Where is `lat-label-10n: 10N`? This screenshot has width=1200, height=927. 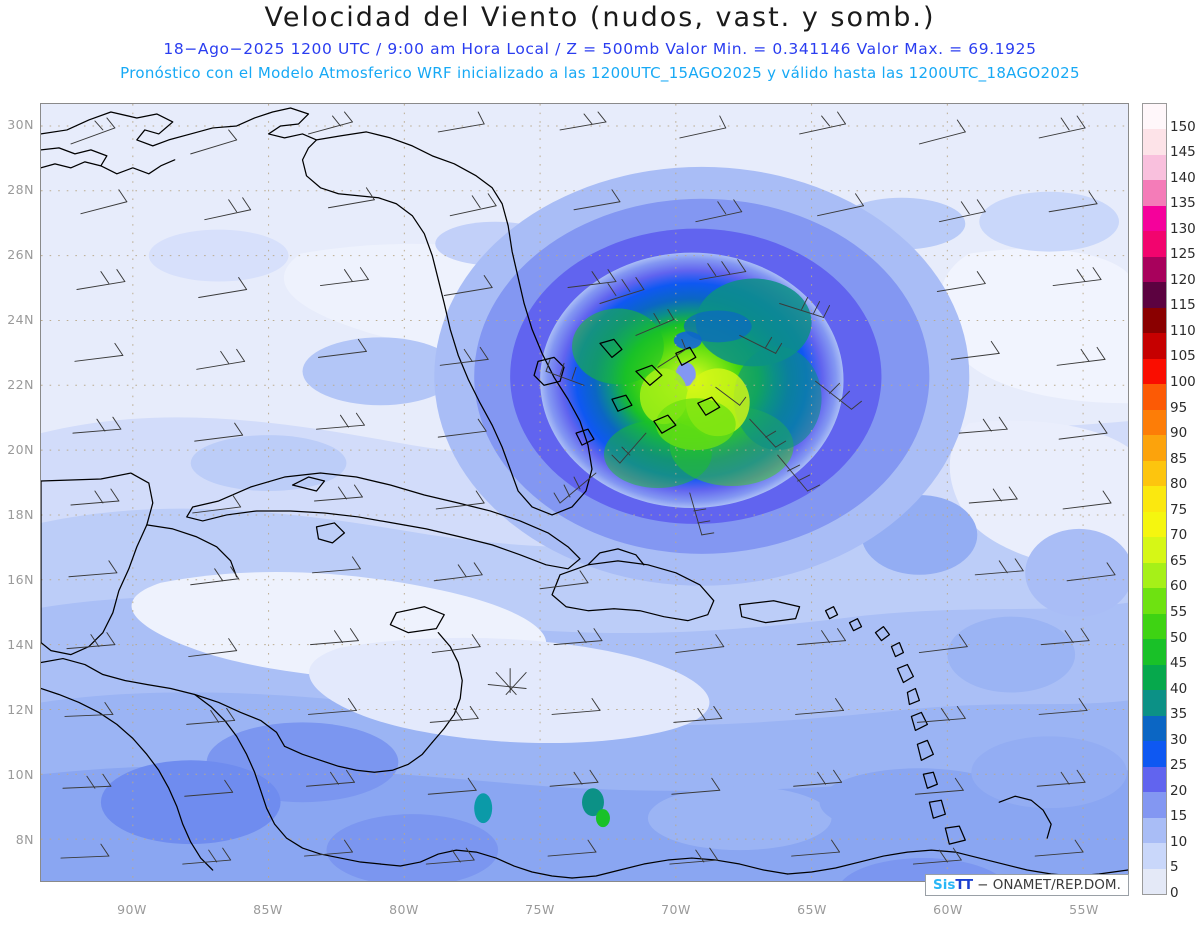
lat-label-10n: 10N is located at coordinates (20, 774).